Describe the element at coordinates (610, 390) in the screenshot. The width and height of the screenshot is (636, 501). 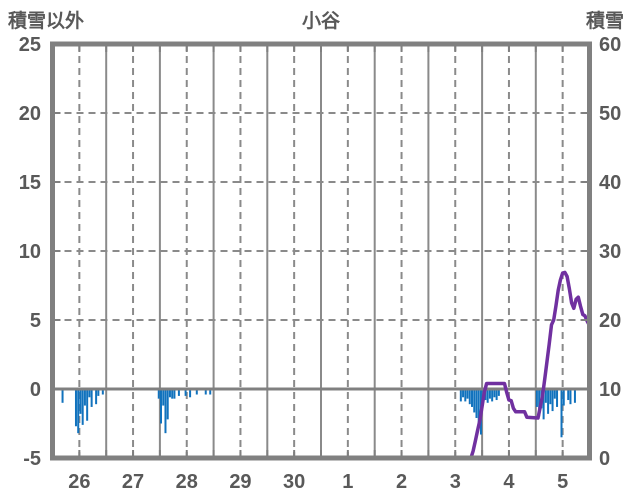
I see `right-axis-tick-label: 10` at that location.